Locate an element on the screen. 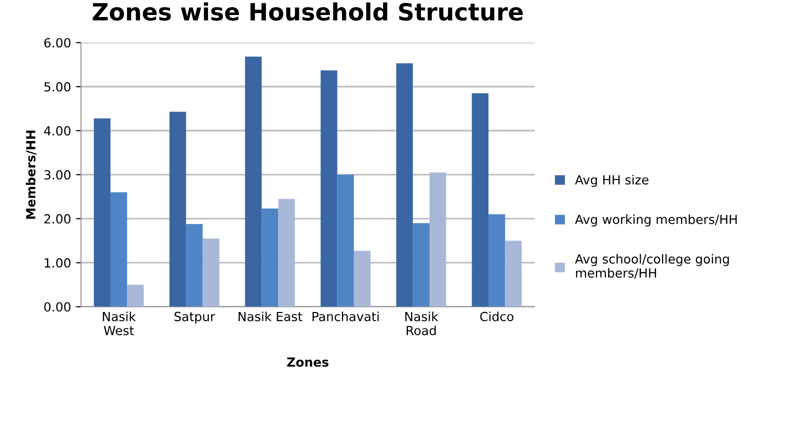 The height and width of the screenshot is (426, 810). y-tick-label: 6.00 is located at coordinates (57, 43).